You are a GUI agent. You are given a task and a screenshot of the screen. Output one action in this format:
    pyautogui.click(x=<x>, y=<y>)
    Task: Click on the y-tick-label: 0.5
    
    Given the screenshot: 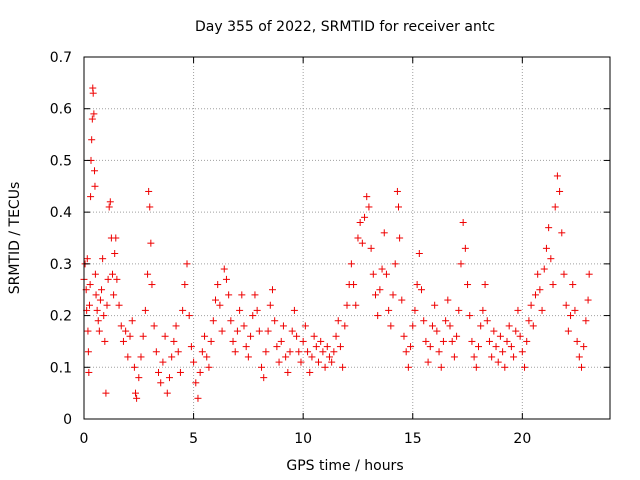 What is the action you would take?
    pyautogui.click(x=61, y=161)
    